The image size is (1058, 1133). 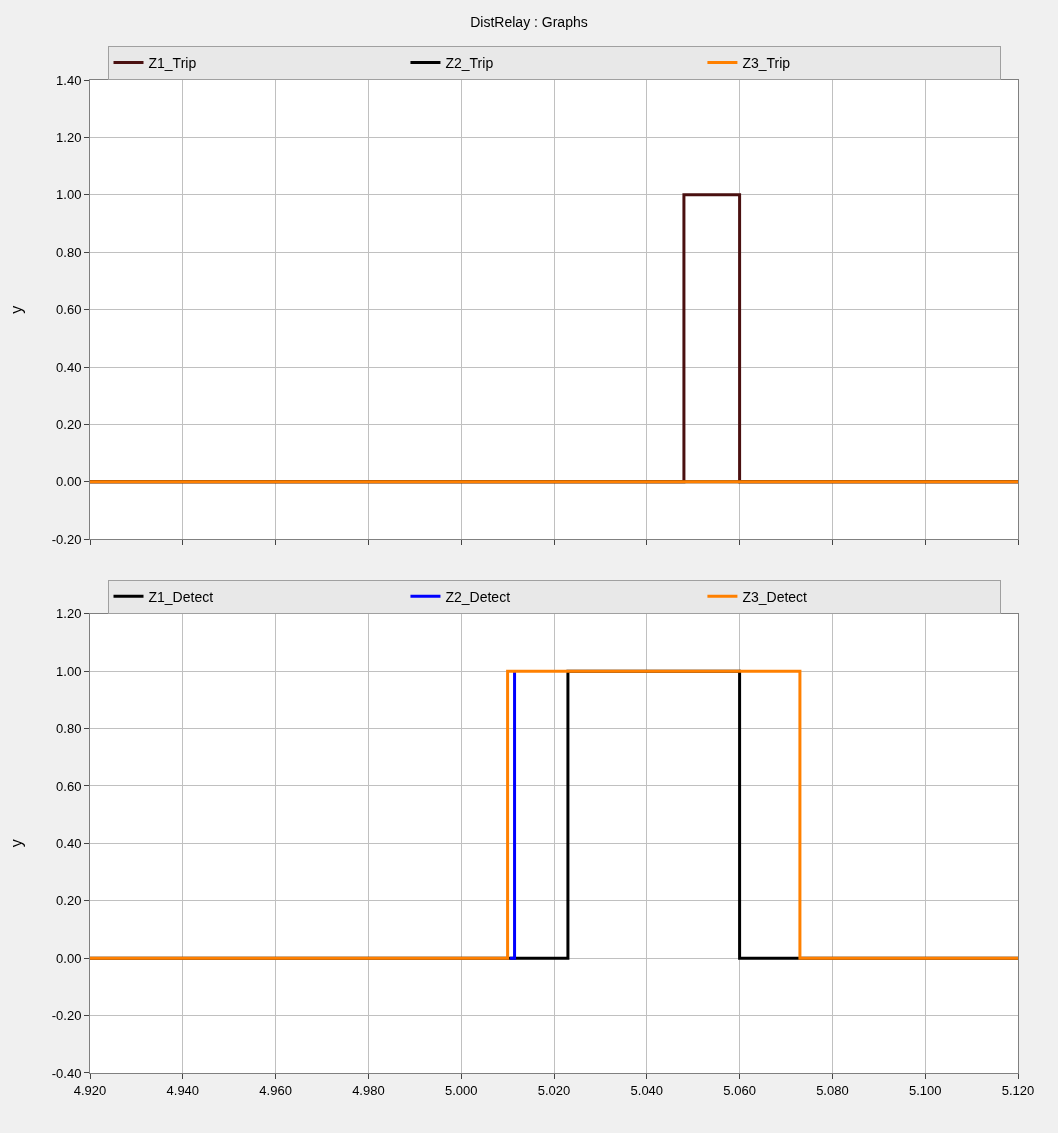 What do you see at coordinates (69, 80) in the screenshot?
I see `y-tick-label: 1.40` at bounding box center [69, 80].